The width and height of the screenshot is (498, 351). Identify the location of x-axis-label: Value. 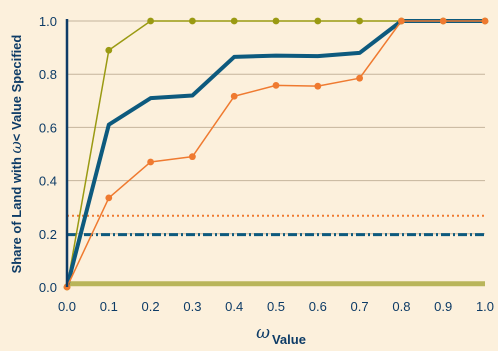
(289, 339).